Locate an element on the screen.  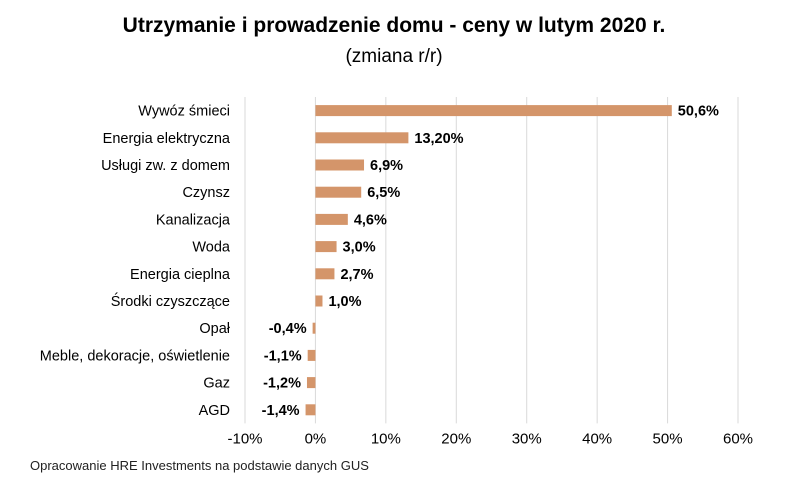
x-tick-label: 50% is located at coordinates (668, 438).